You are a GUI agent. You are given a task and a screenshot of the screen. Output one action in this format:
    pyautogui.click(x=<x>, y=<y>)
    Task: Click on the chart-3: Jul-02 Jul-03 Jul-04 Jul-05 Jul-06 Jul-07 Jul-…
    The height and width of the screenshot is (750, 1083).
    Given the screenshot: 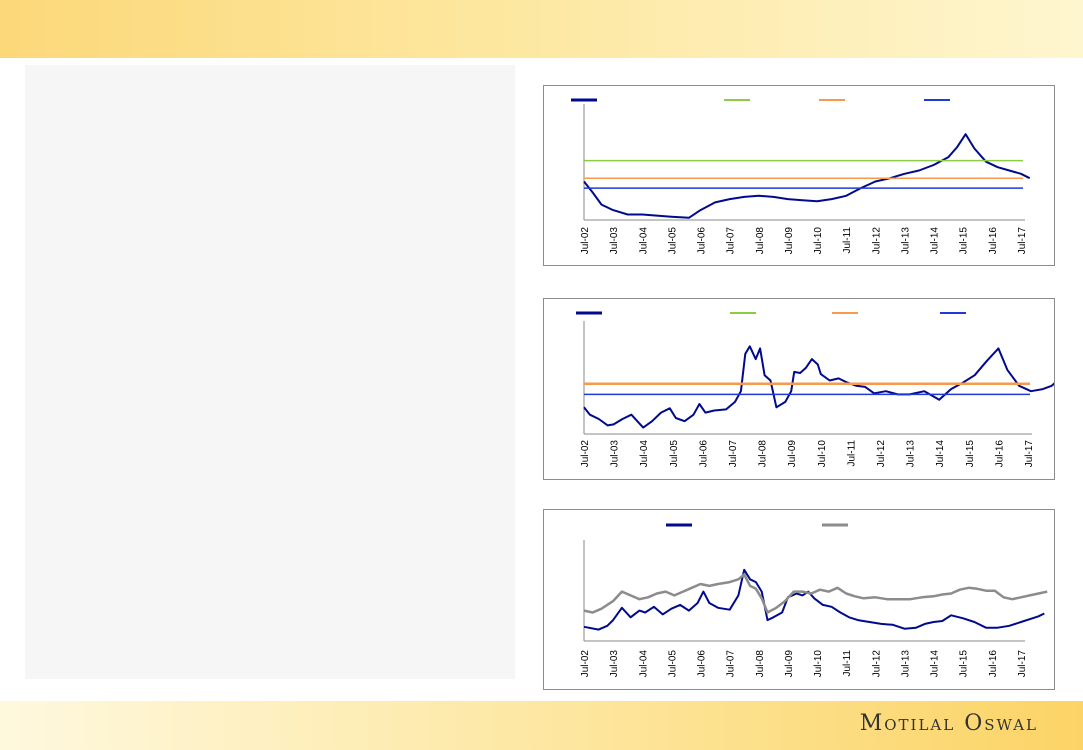 What is the action you would take?
    pyautogui.click(x=799, y=599)
    